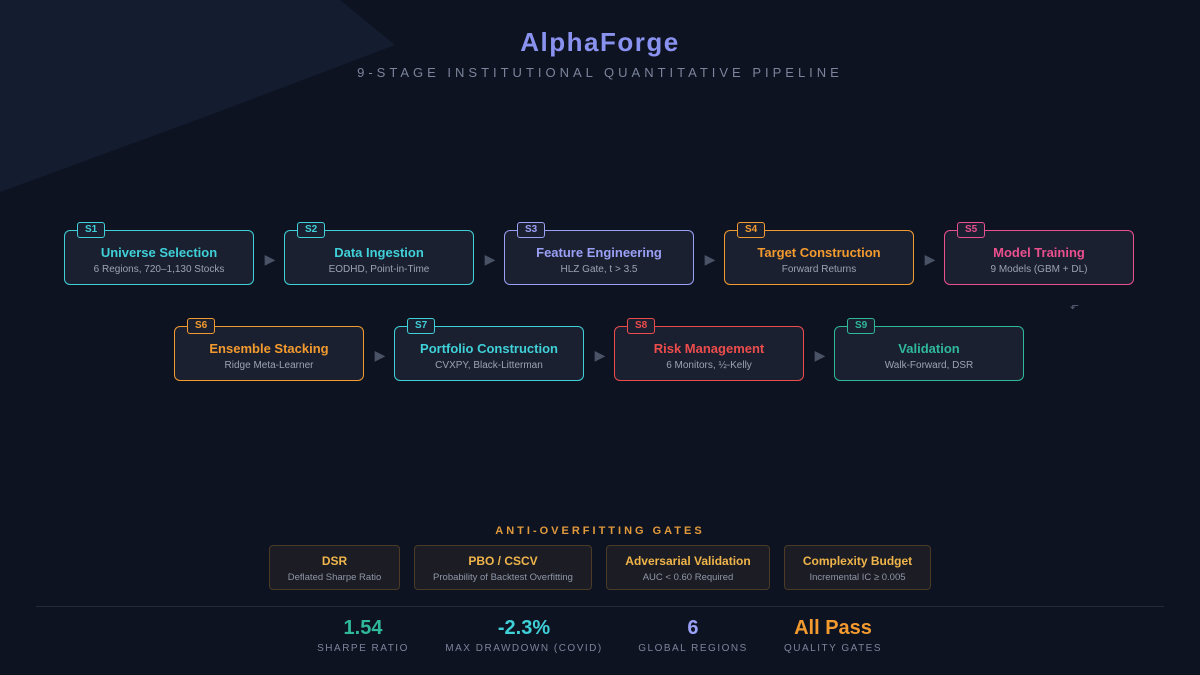  I want to click on stage-badge: S1, so click(91, 230).